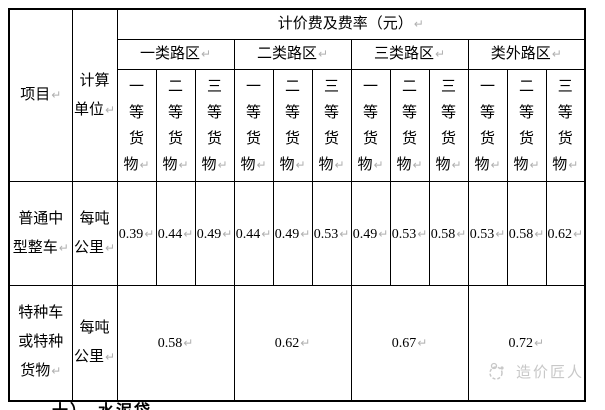 The image size is (605, 410). What do you see at coordinates (550, 372) in the screenshot?
I see `watermark-text: 造价匠人` at bounding box center [550, 372].